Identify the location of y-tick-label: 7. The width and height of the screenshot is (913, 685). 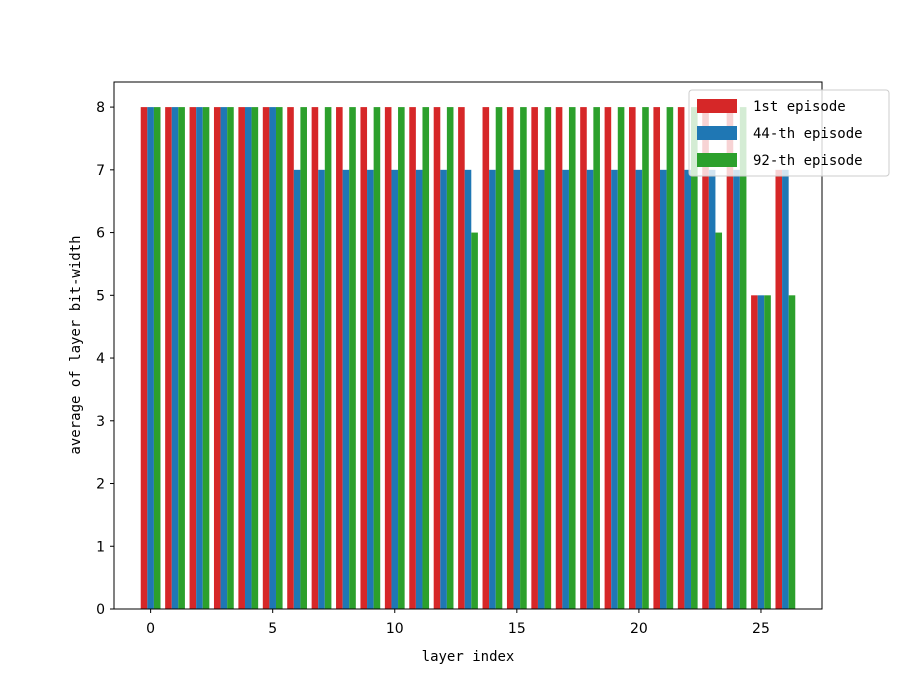
(100, 171).